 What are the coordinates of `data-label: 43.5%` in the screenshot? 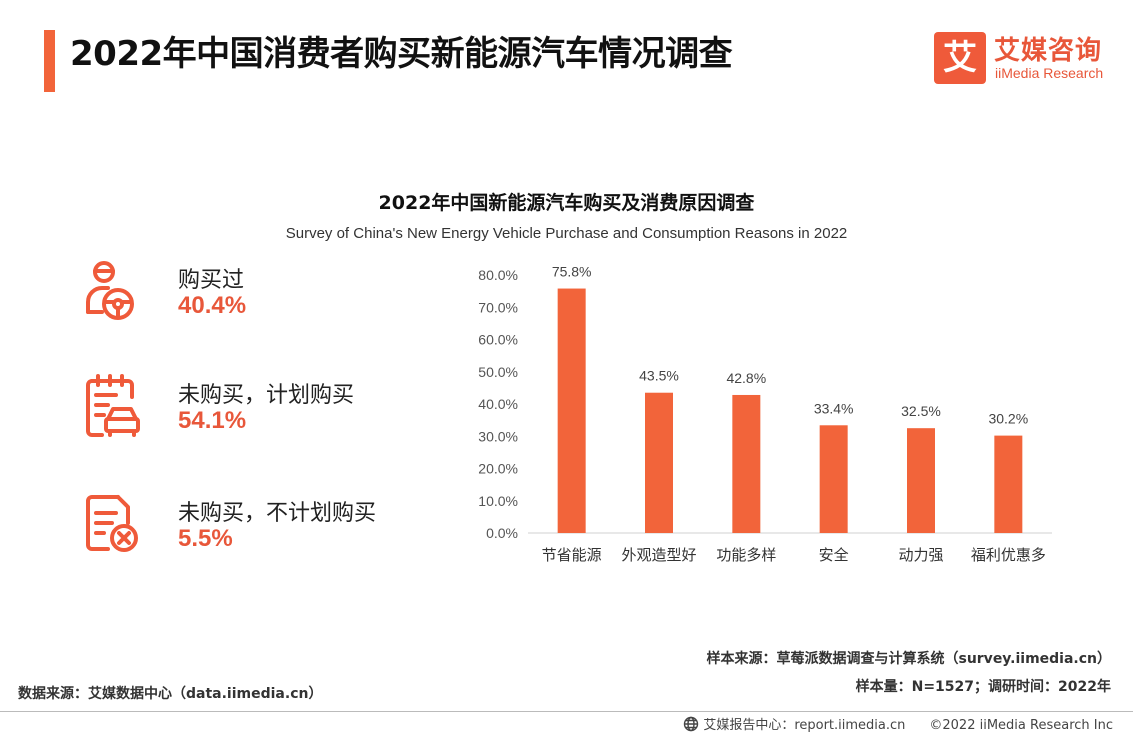 It's located at (659, 376).